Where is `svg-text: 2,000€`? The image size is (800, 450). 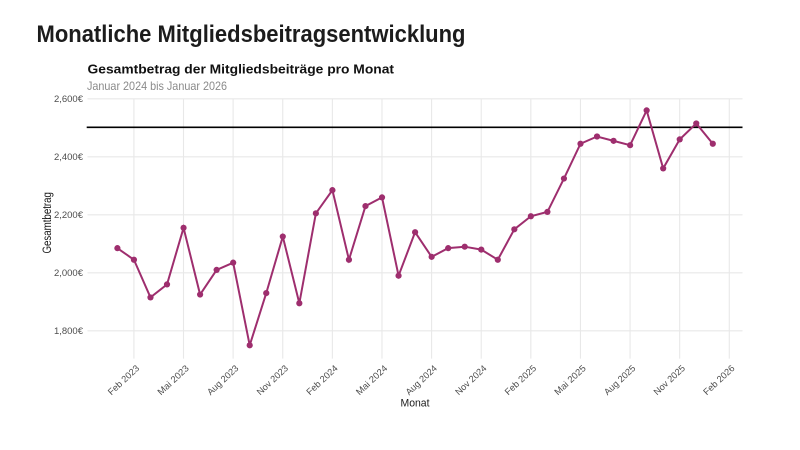 svg-text: 2,000€ is located at coordinates (69, 273).